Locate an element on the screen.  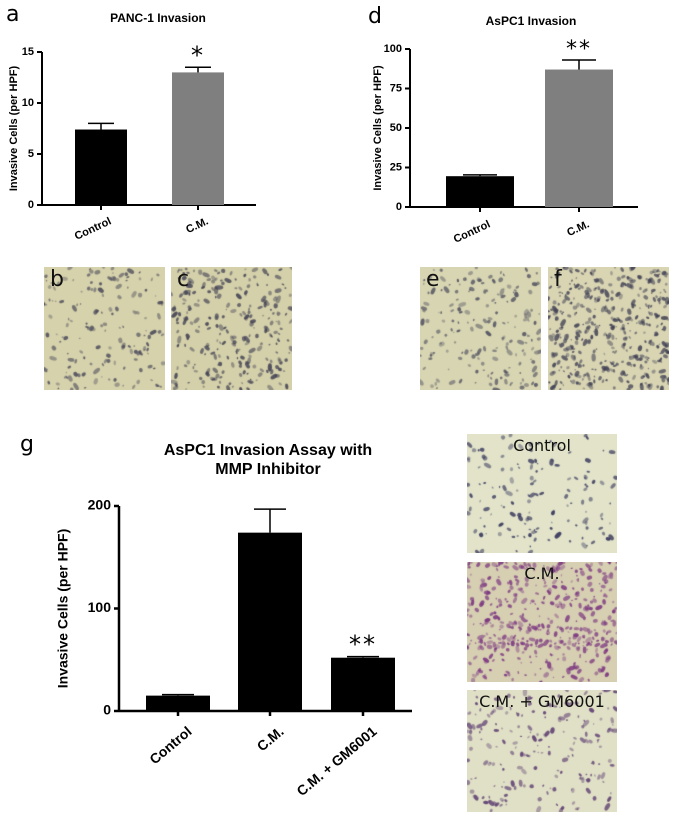
aspc1-category-label-1: C.M. is located at coordinates (578, 228).